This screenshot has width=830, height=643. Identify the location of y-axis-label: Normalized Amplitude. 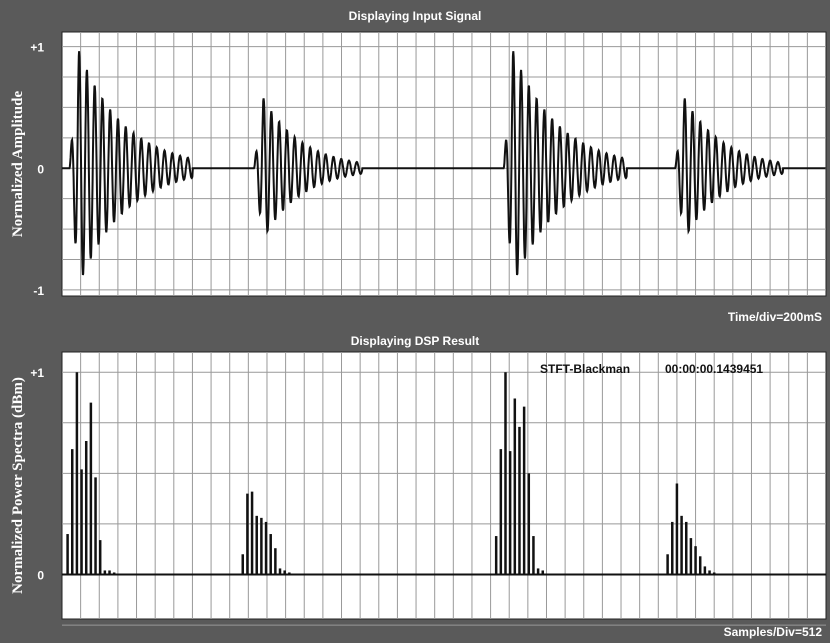
(18, 164).